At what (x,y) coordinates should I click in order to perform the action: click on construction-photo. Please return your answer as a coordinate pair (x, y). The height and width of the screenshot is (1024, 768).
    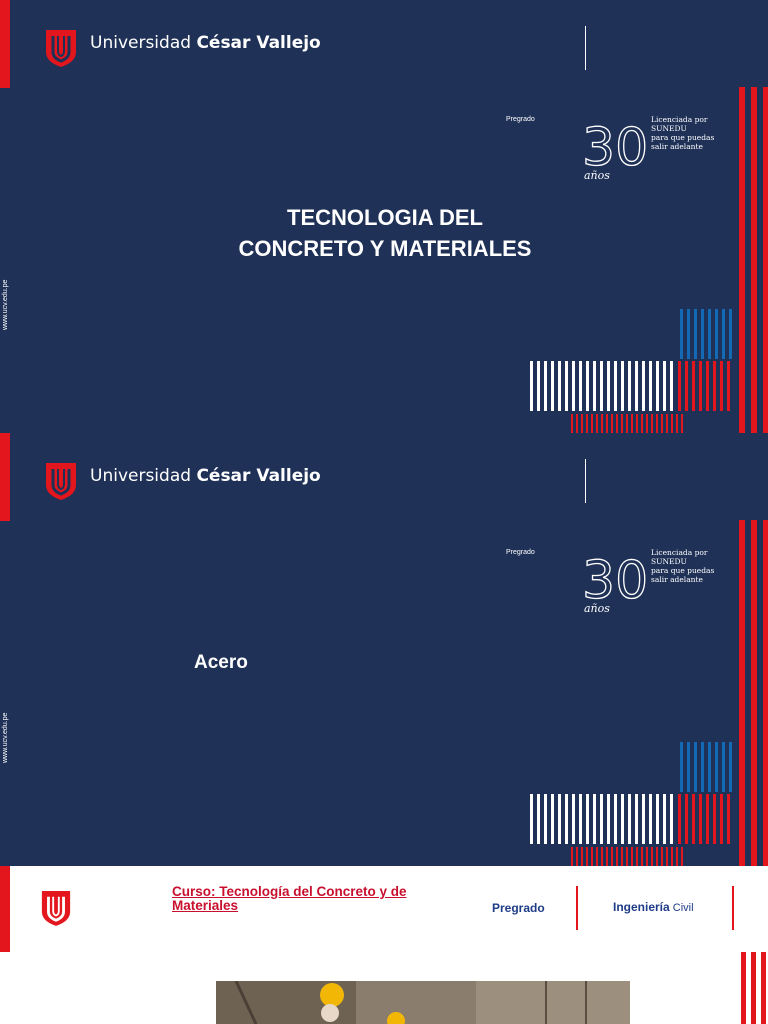
    Looking at the image, I should click on (423, 1002).